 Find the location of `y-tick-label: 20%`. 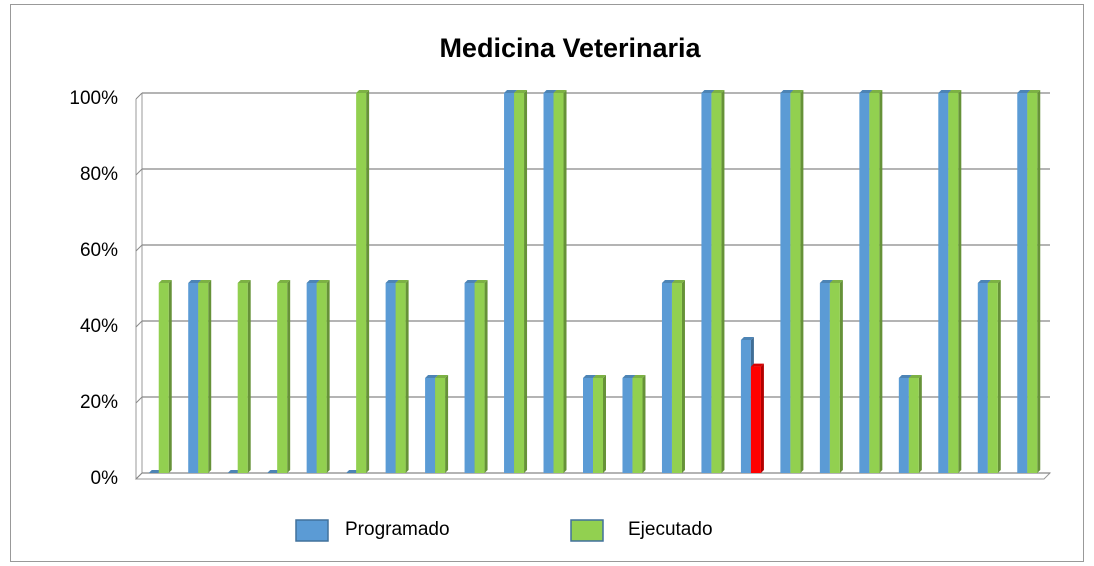

y-tick-label: 20% is located at coordinates (99, 402).